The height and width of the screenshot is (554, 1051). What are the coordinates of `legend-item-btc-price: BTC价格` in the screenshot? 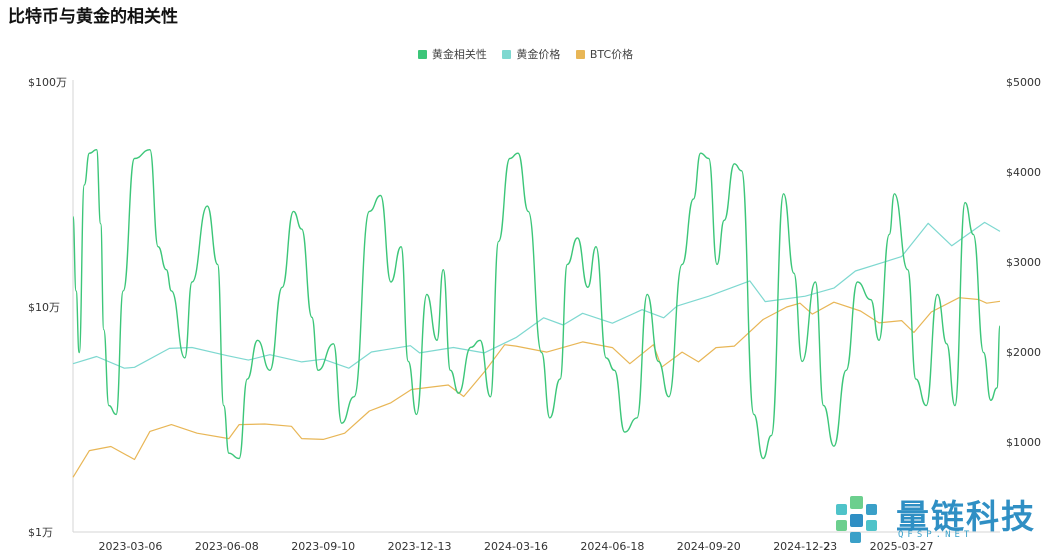 It's located at (604, 54).